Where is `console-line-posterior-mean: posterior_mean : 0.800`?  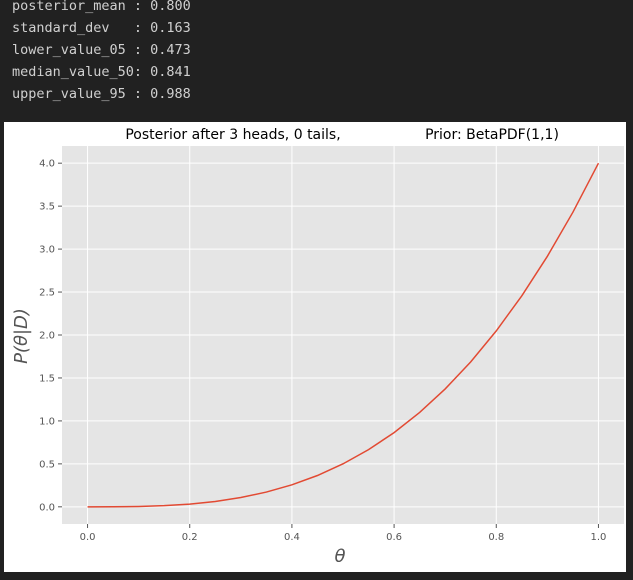
console-line-posterior-mean: posterior_mean : 0.800 is located at coordinates (101, 7).